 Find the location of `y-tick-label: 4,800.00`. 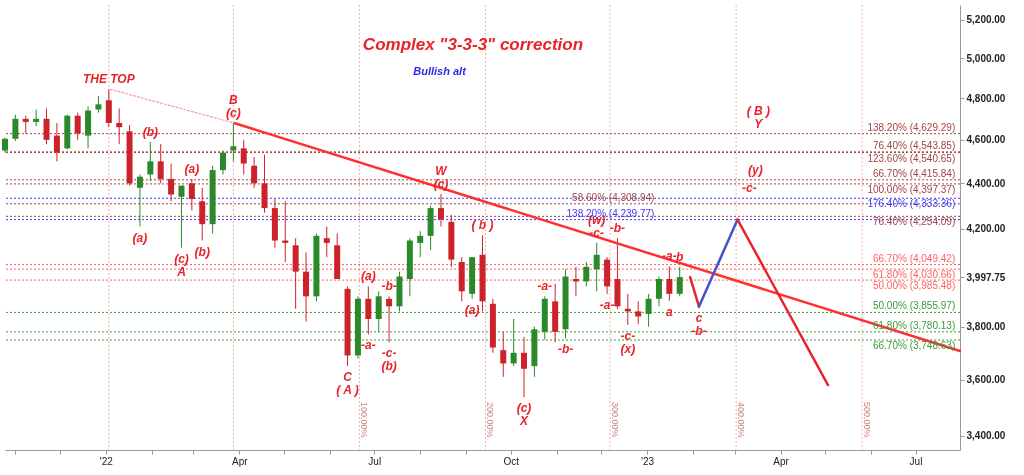

y-tick-label: 4,800.00 is located at coordinates (986, 98).